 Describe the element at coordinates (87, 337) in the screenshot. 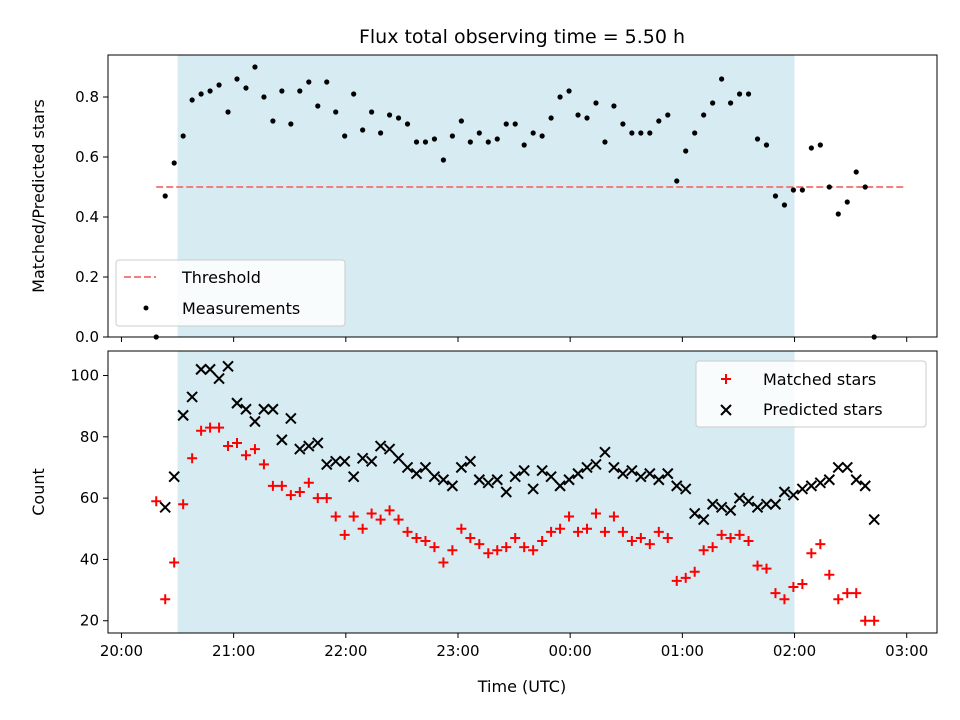

I see `y-tick-label: 0.0` at that location.